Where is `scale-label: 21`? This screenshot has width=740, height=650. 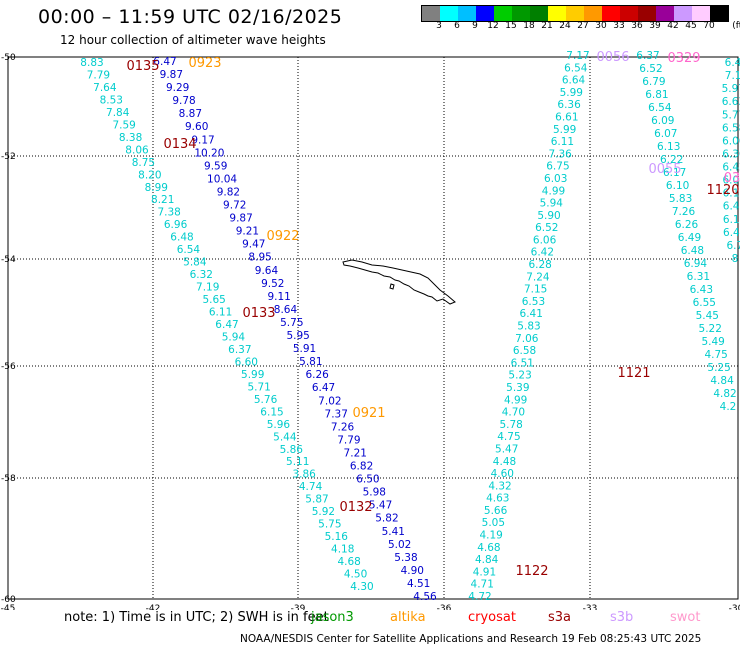 scale-label: 21 is located at coordinates (547, 26).